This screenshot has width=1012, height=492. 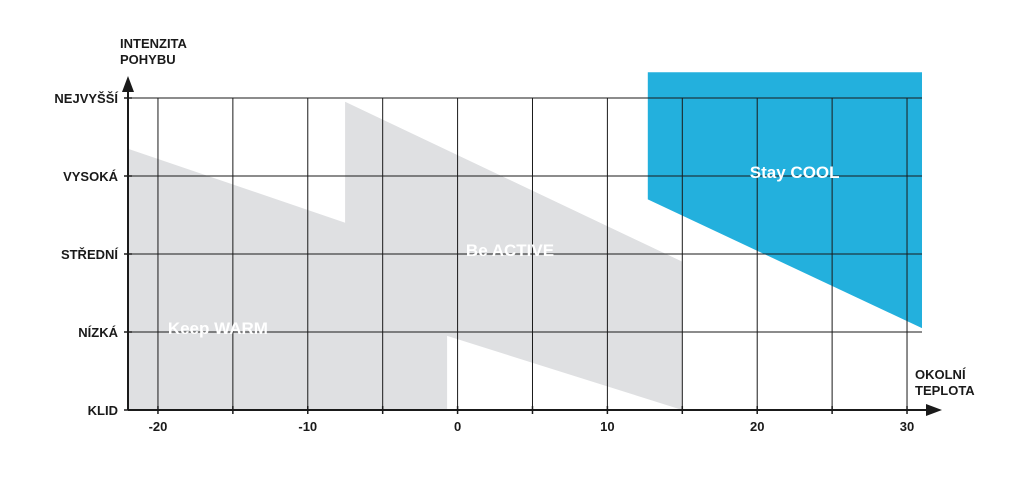 I want to click on x-tick-label: -20, so click(x=158, y=426).